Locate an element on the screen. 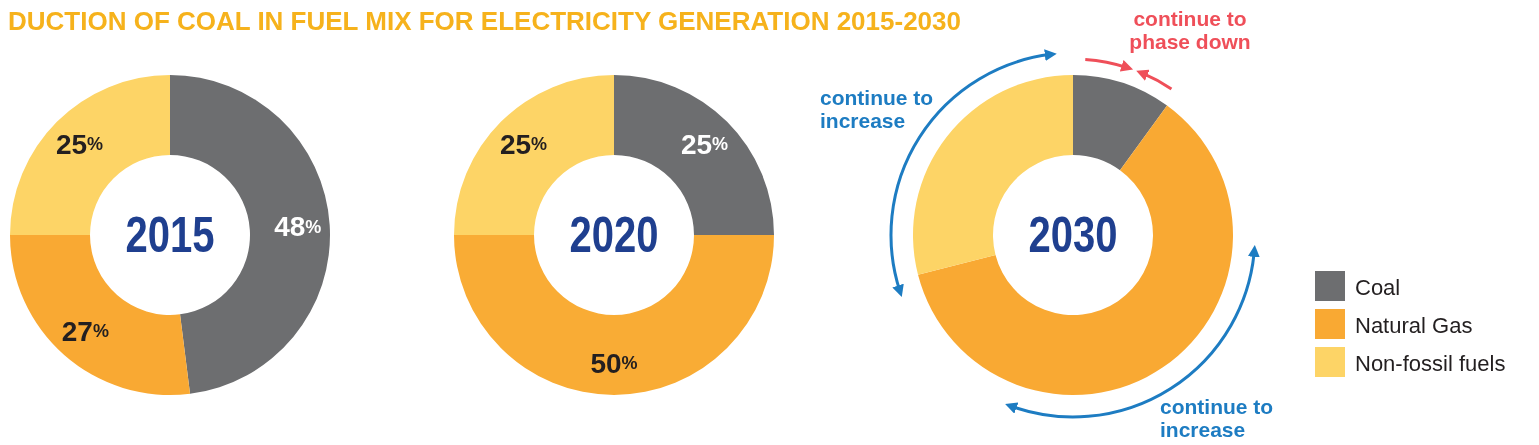 The height and width of the screenshot is (445, 1539). text: DUCTION OF COAL IN FUEL MIX FOR ELECTRICITY GENERATION 2015-2030 is located at coordinates (484, 21).